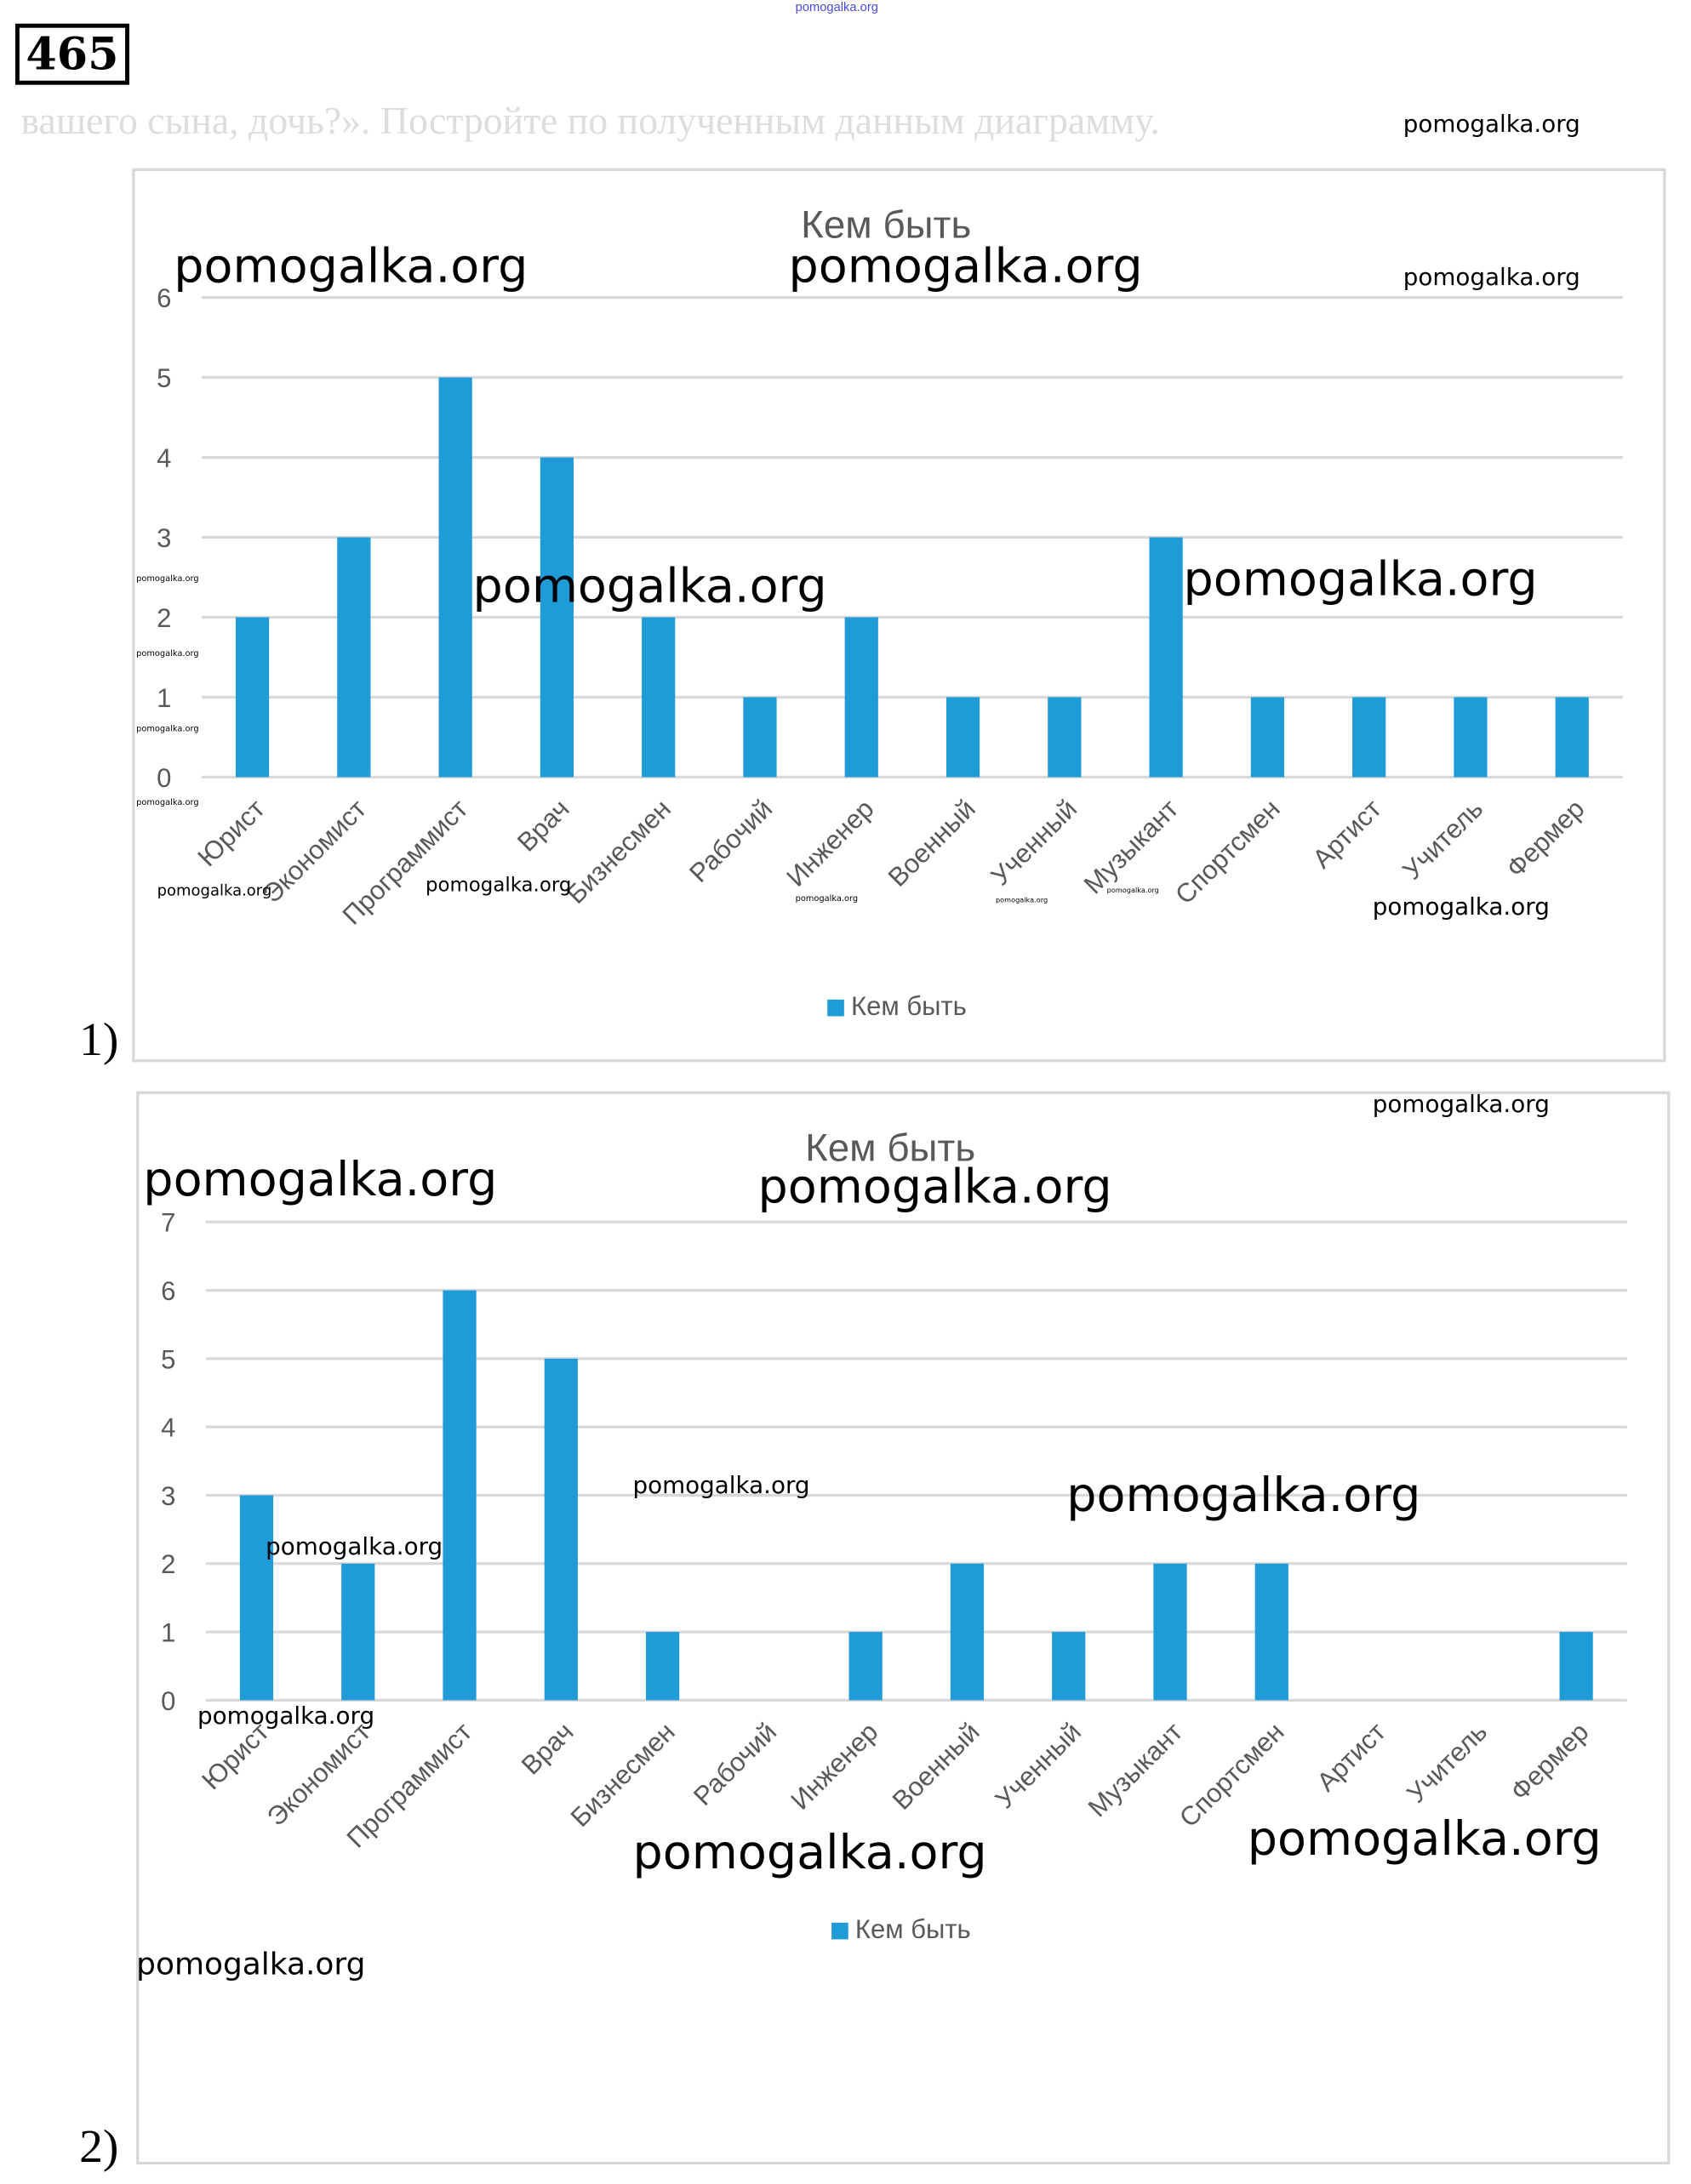 The image size is (1691, 2184). What do you see at coordinates (886, 225) in the screenshot?
I see `chart-1-title: Кем быть` at bounding box center [886, 225].